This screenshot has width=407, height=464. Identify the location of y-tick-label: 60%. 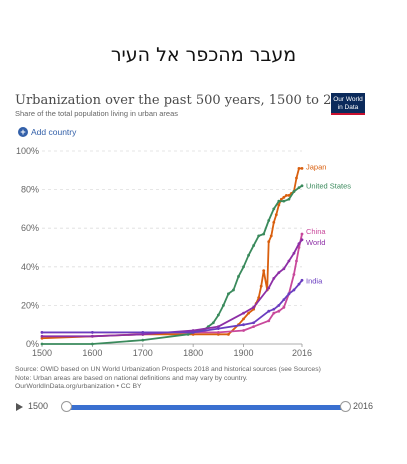
(30, 228).